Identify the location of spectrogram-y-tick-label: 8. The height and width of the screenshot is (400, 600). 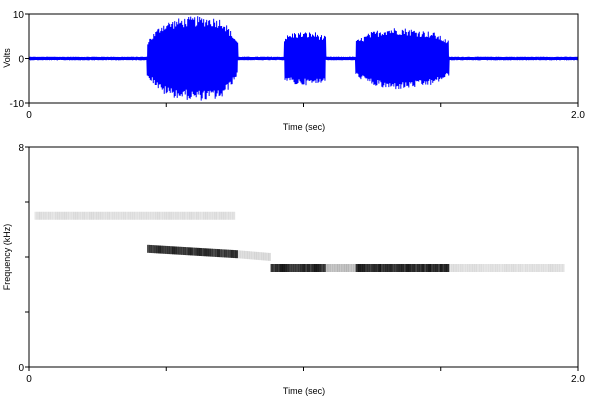
(21, 148).